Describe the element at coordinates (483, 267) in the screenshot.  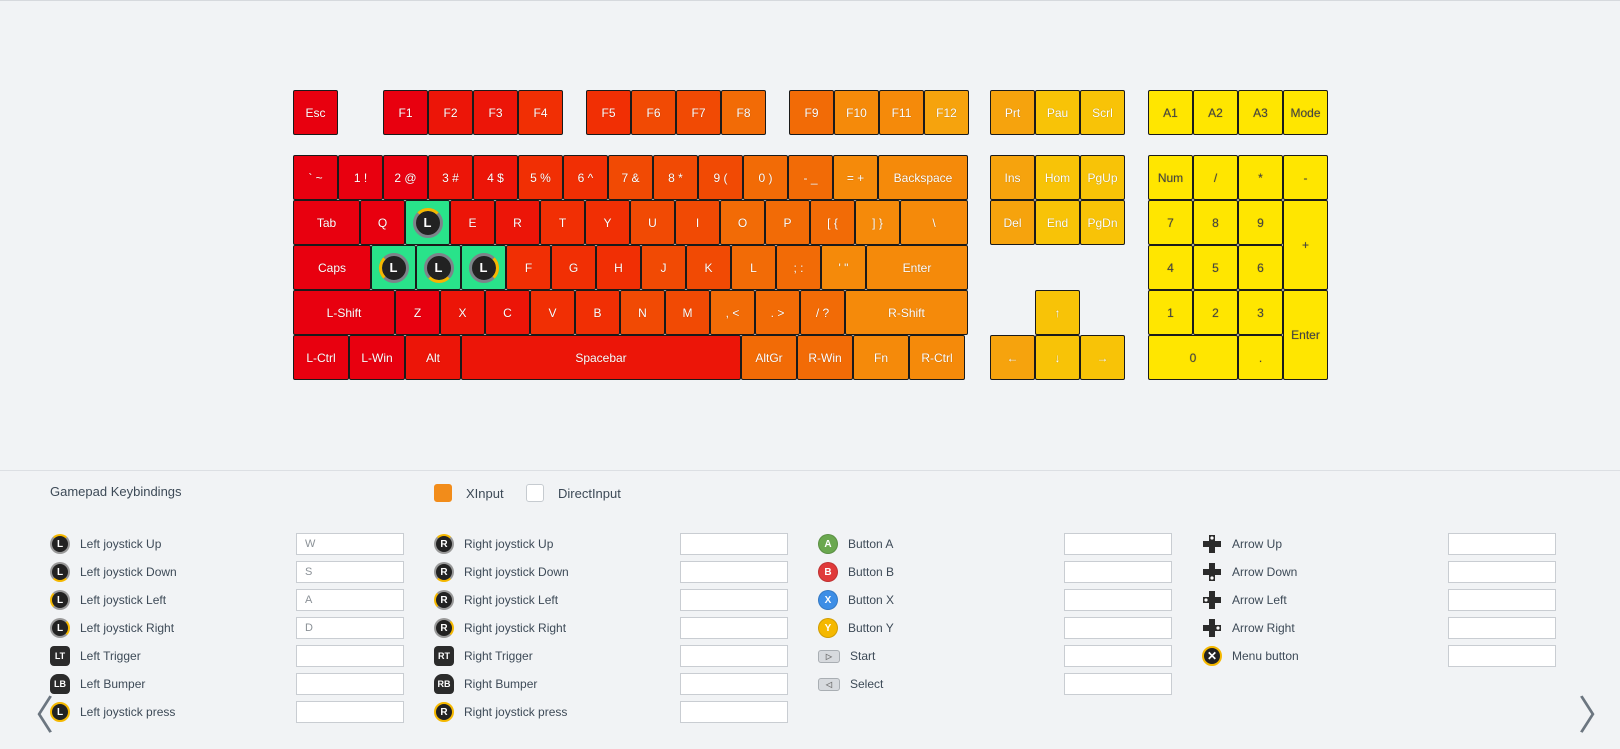
I see `key-d-joystick-right: L` at that location.